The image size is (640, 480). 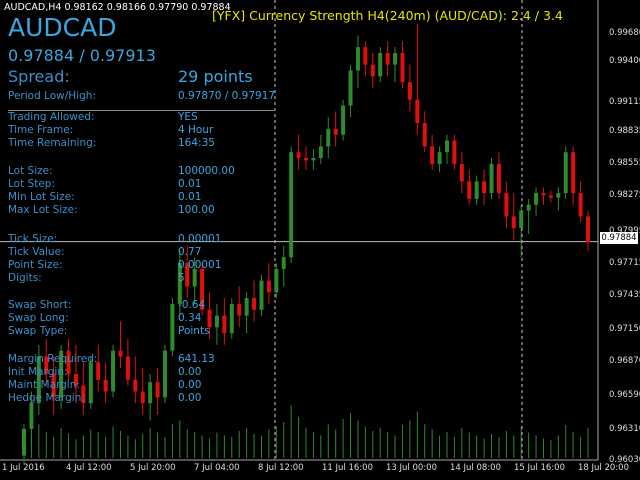 I want to click on panel-row-value: 5, so click(x=181, y=278).